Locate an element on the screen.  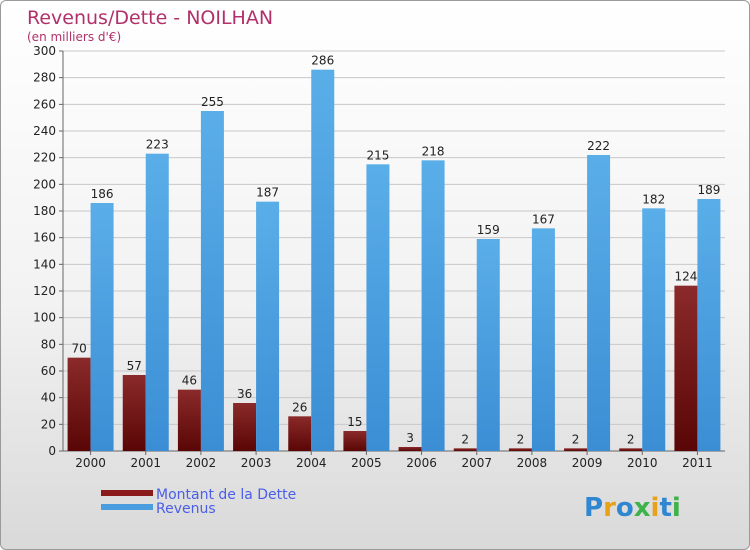
revenue-value-label: 187 is located at coordinates (267, 193).